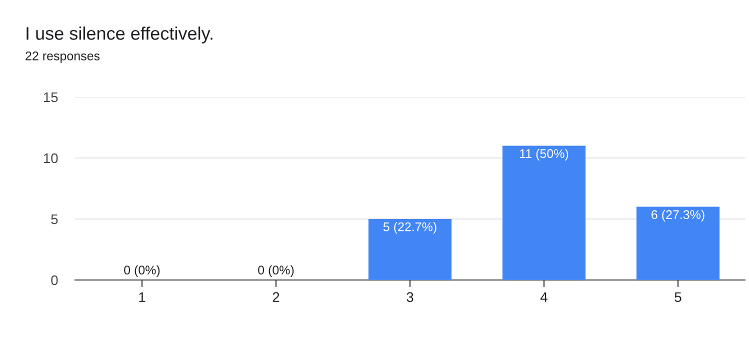 The image size is (749, 356). Describe the element at coordinates (63, 57) in the screenshot. I see `chart-subtitle: 22 responses` at that location.